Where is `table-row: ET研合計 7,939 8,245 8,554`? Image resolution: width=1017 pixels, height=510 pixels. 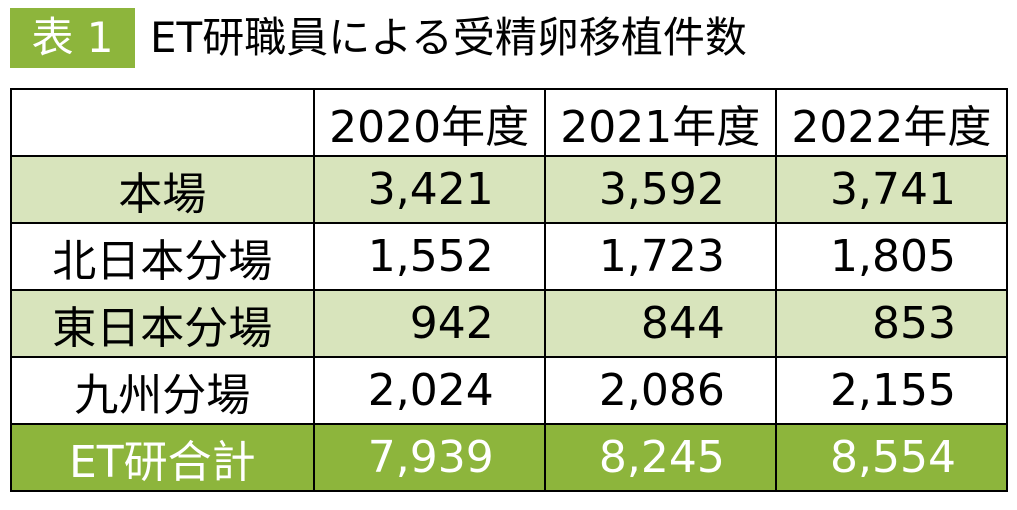
table-row: ET研合計 7,939 8,245 8,554 is located at coordinates (509, 457).